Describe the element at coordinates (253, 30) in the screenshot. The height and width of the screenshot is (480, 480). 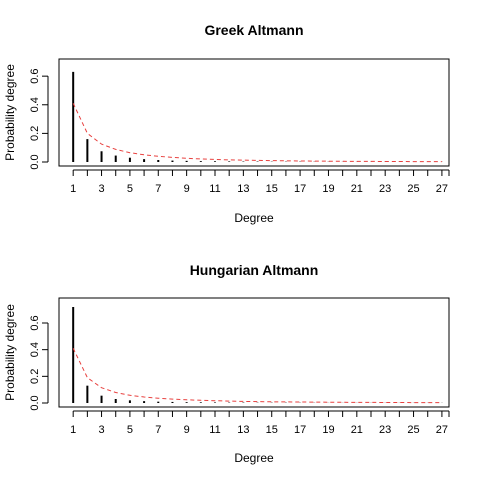
I see `chart-title: Greek Altmann` at that location.